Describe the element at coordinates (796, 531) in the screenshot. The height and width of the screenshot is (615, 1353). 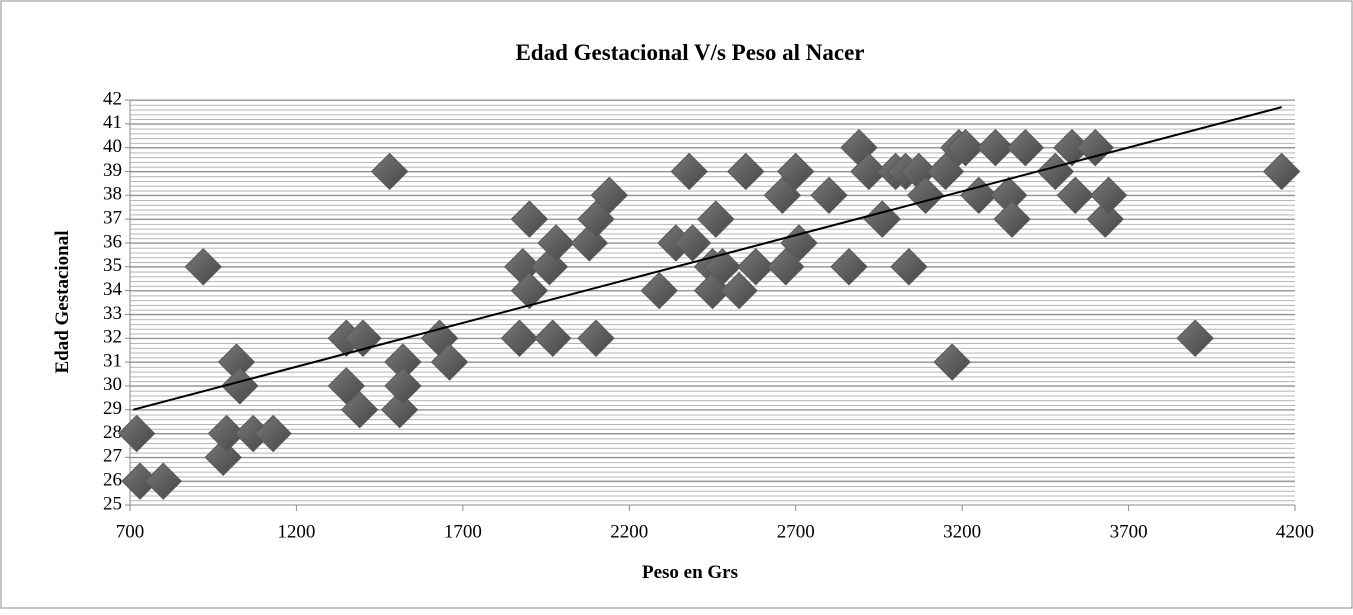
I see `x-tick-label: 2700` at that location.